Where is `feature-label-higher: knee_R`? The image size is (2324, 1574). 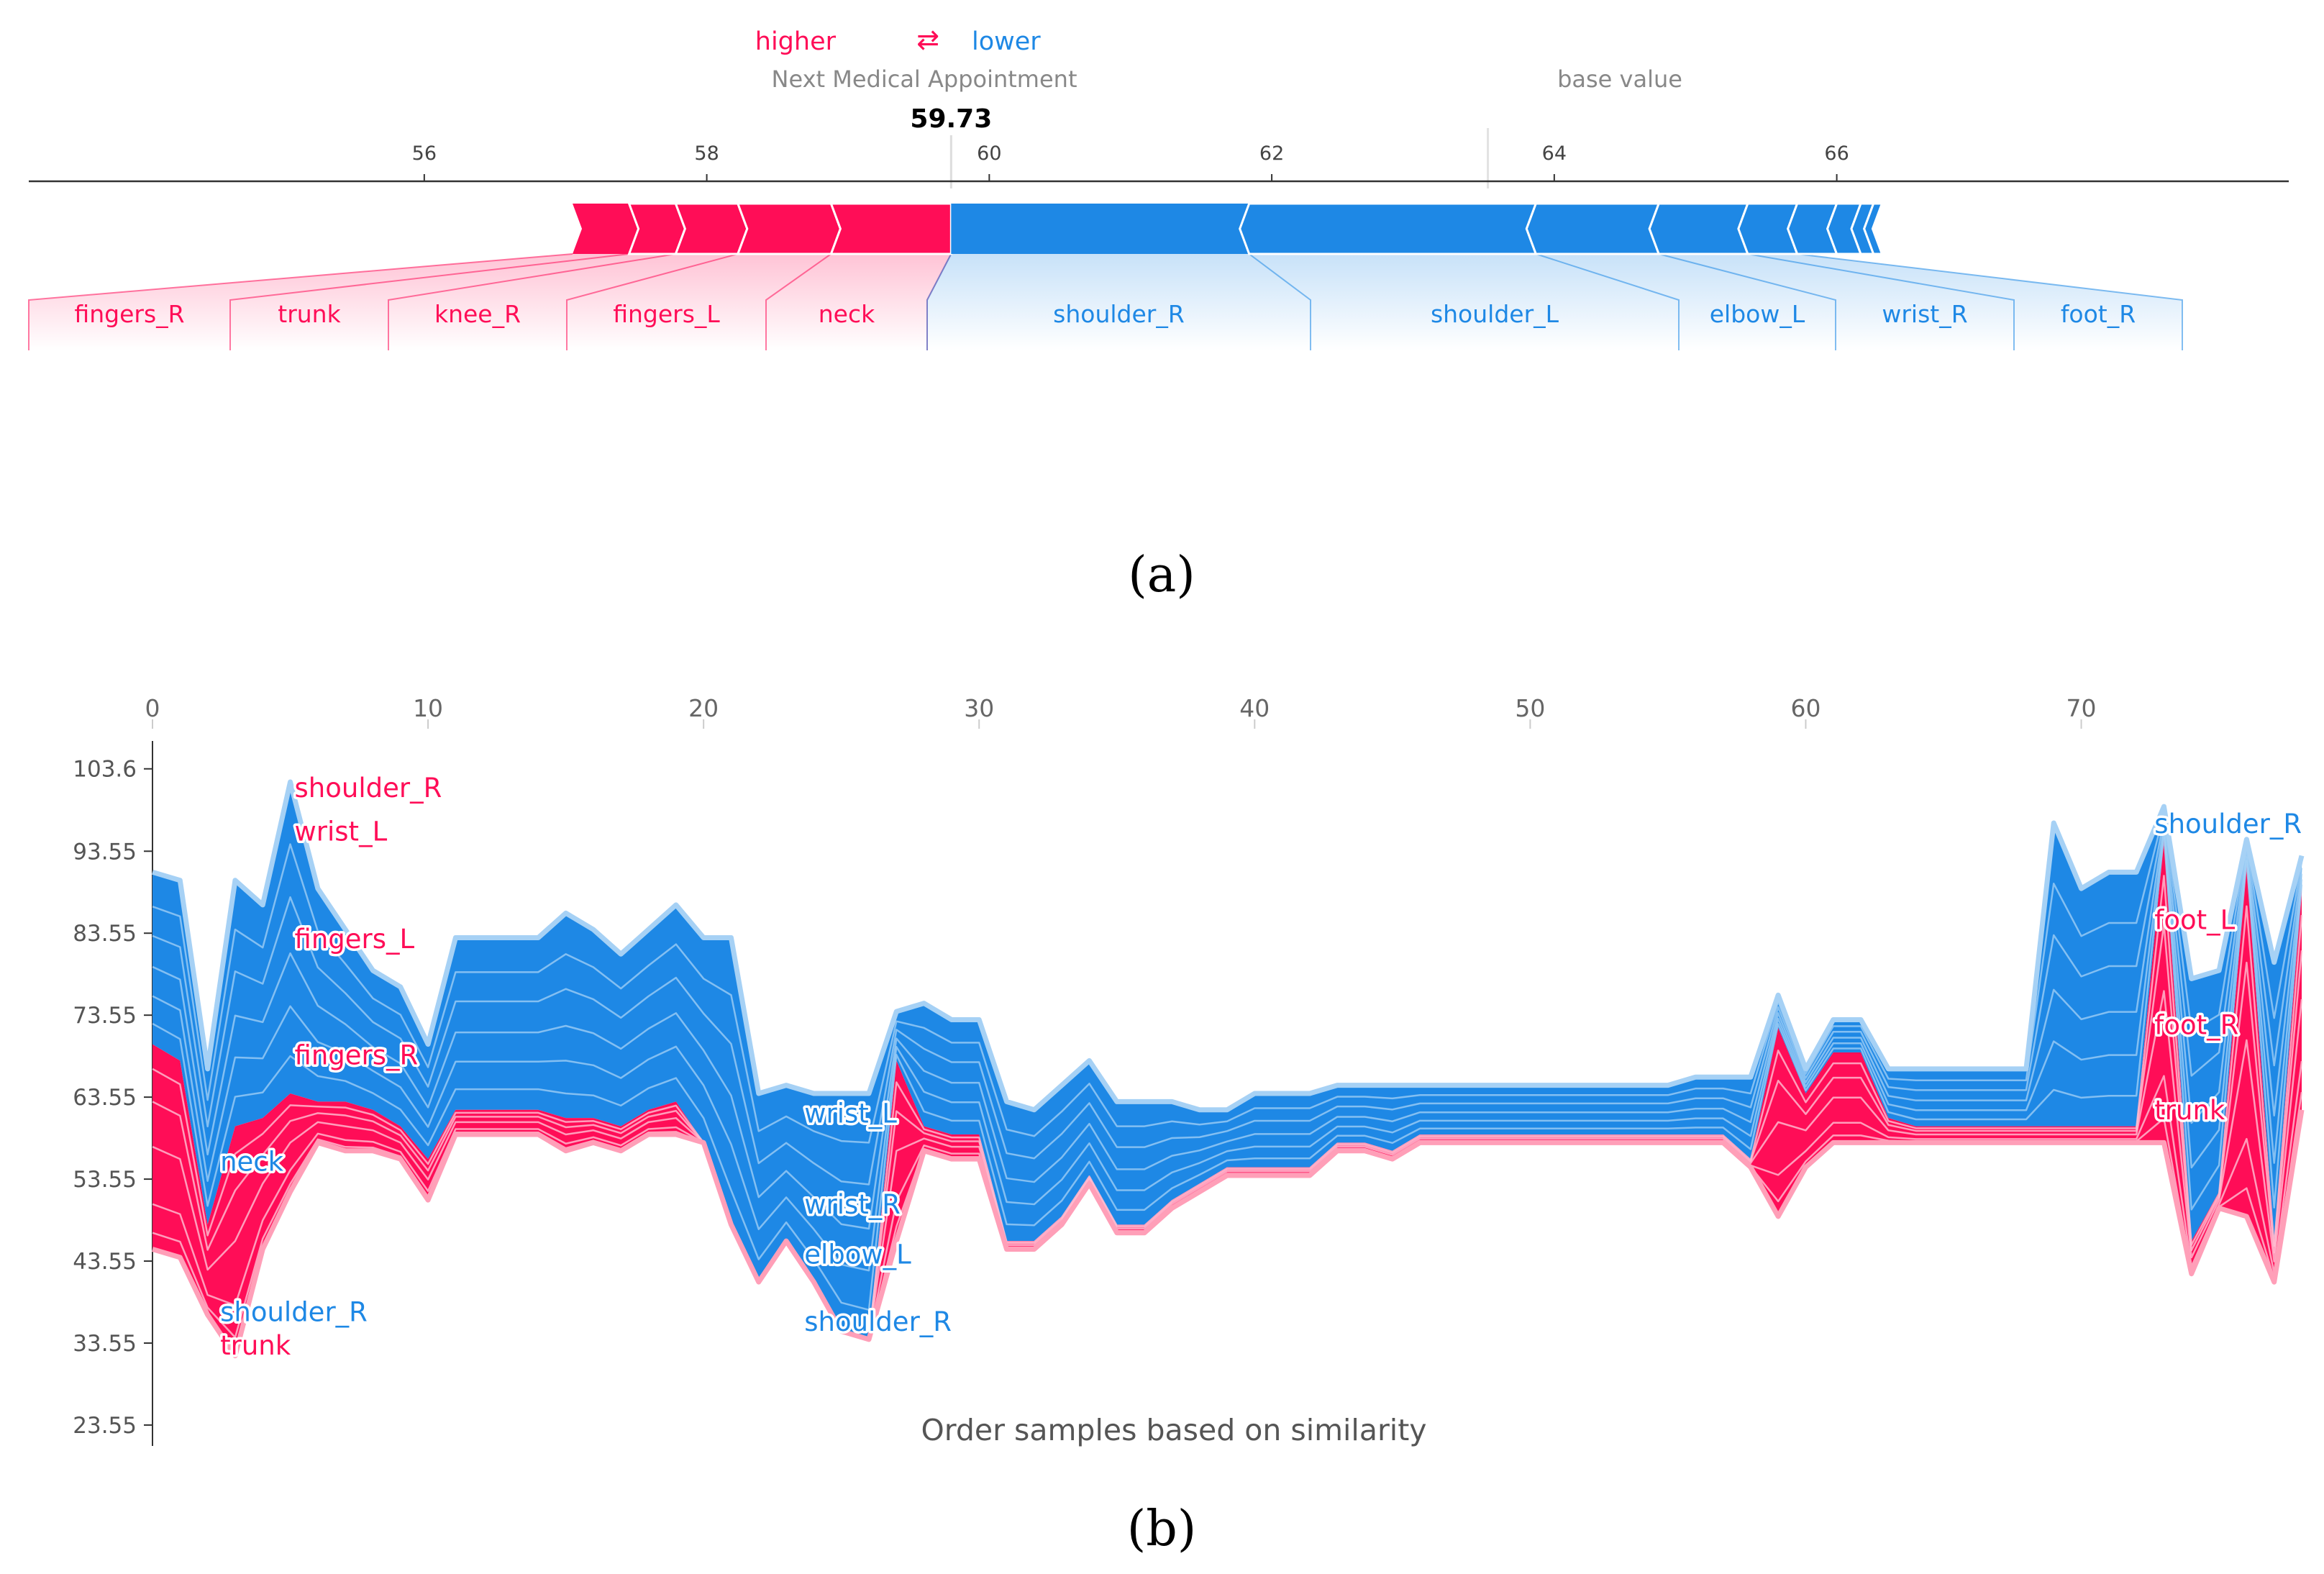 feature-label-higher: knee_R is located at coordinates (477, 314).